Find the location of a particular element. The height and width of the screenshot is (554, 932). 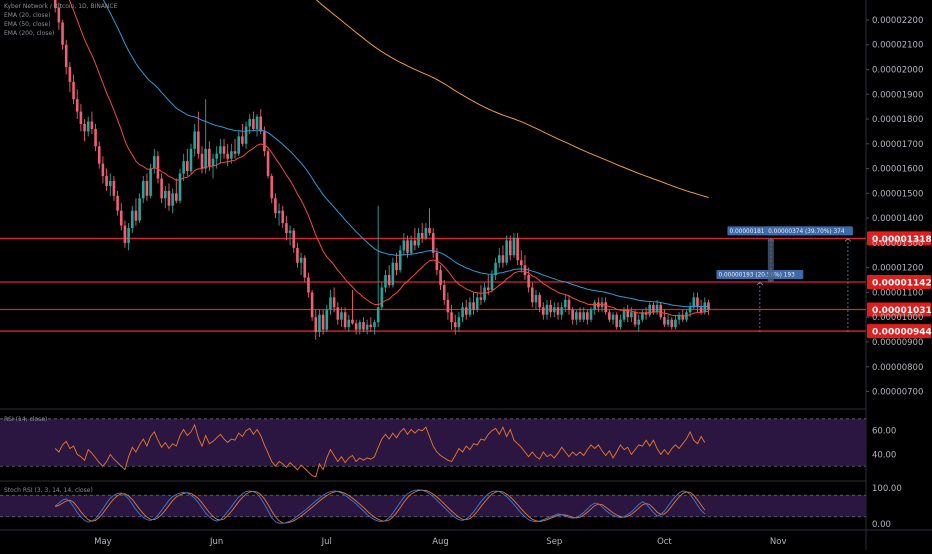

stoch-d-line is located at coordinates (380, 506).